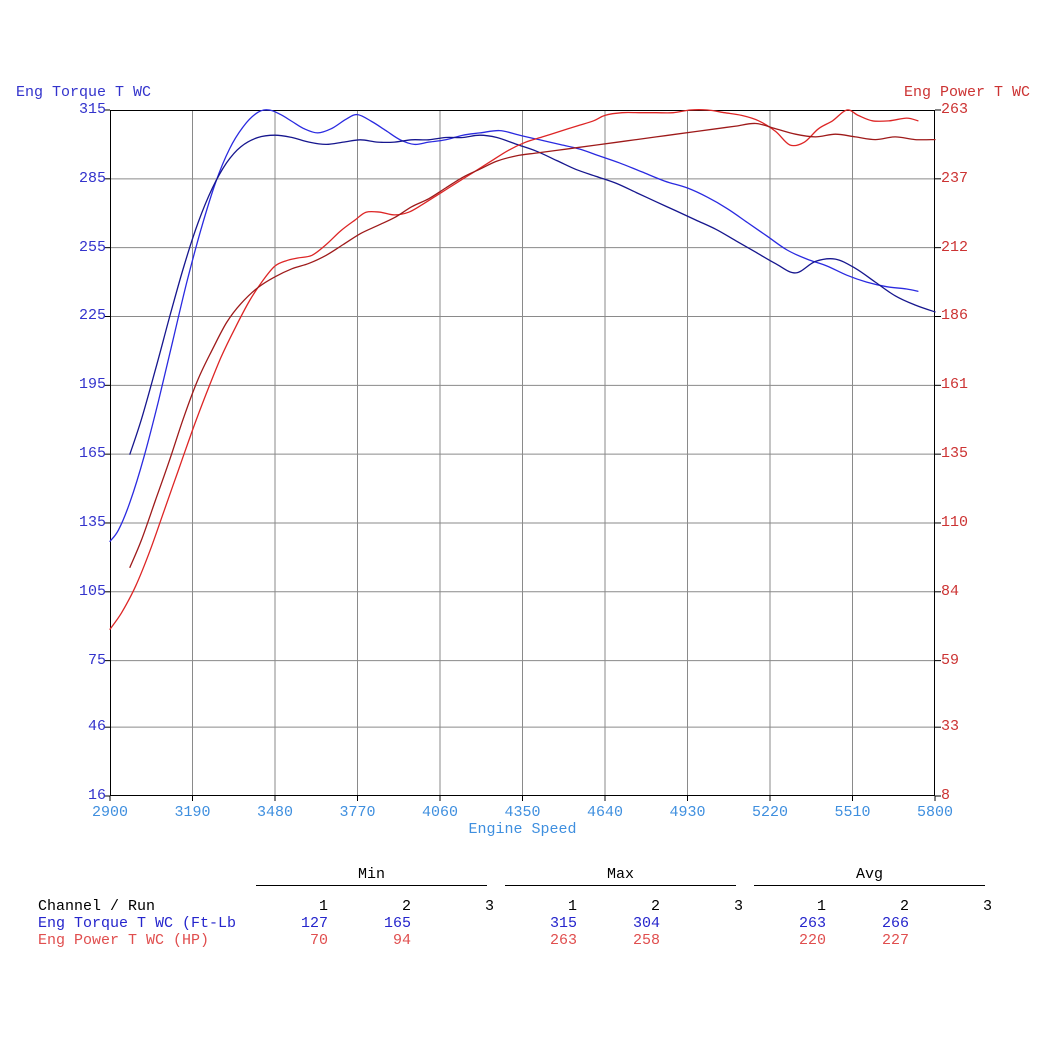  Describe the element at coordinates (966, 92) in the screenshot. I see `right-axis-title: Eng Power T WC` at that location.